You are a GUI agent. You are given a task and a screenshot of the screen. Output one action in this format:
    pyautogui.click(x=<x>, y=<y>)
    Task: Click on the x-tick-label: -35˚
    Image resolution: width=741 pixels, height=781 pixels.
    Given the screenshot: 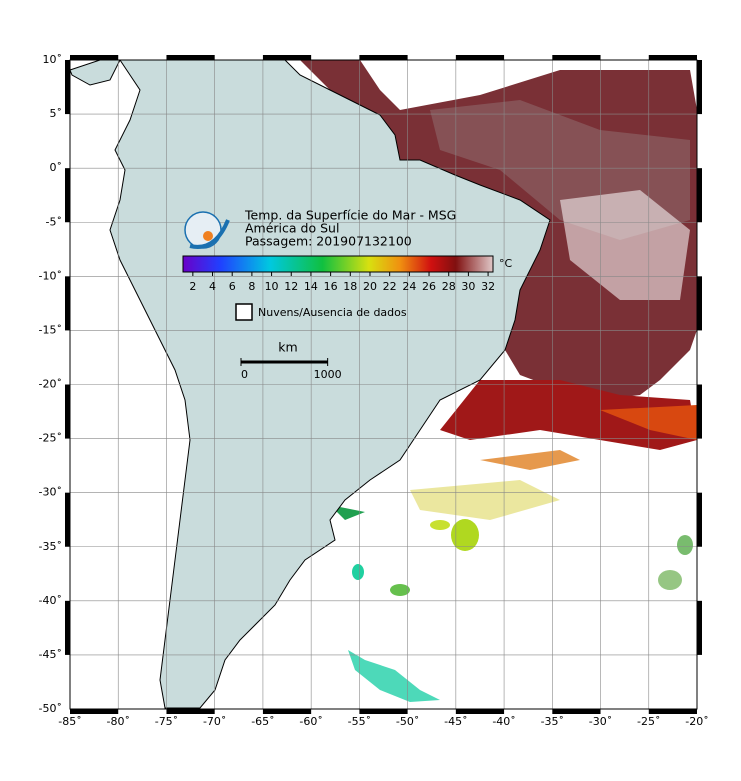 What is the action you would take?
    pyautogui.click(x=552, y=721)
    